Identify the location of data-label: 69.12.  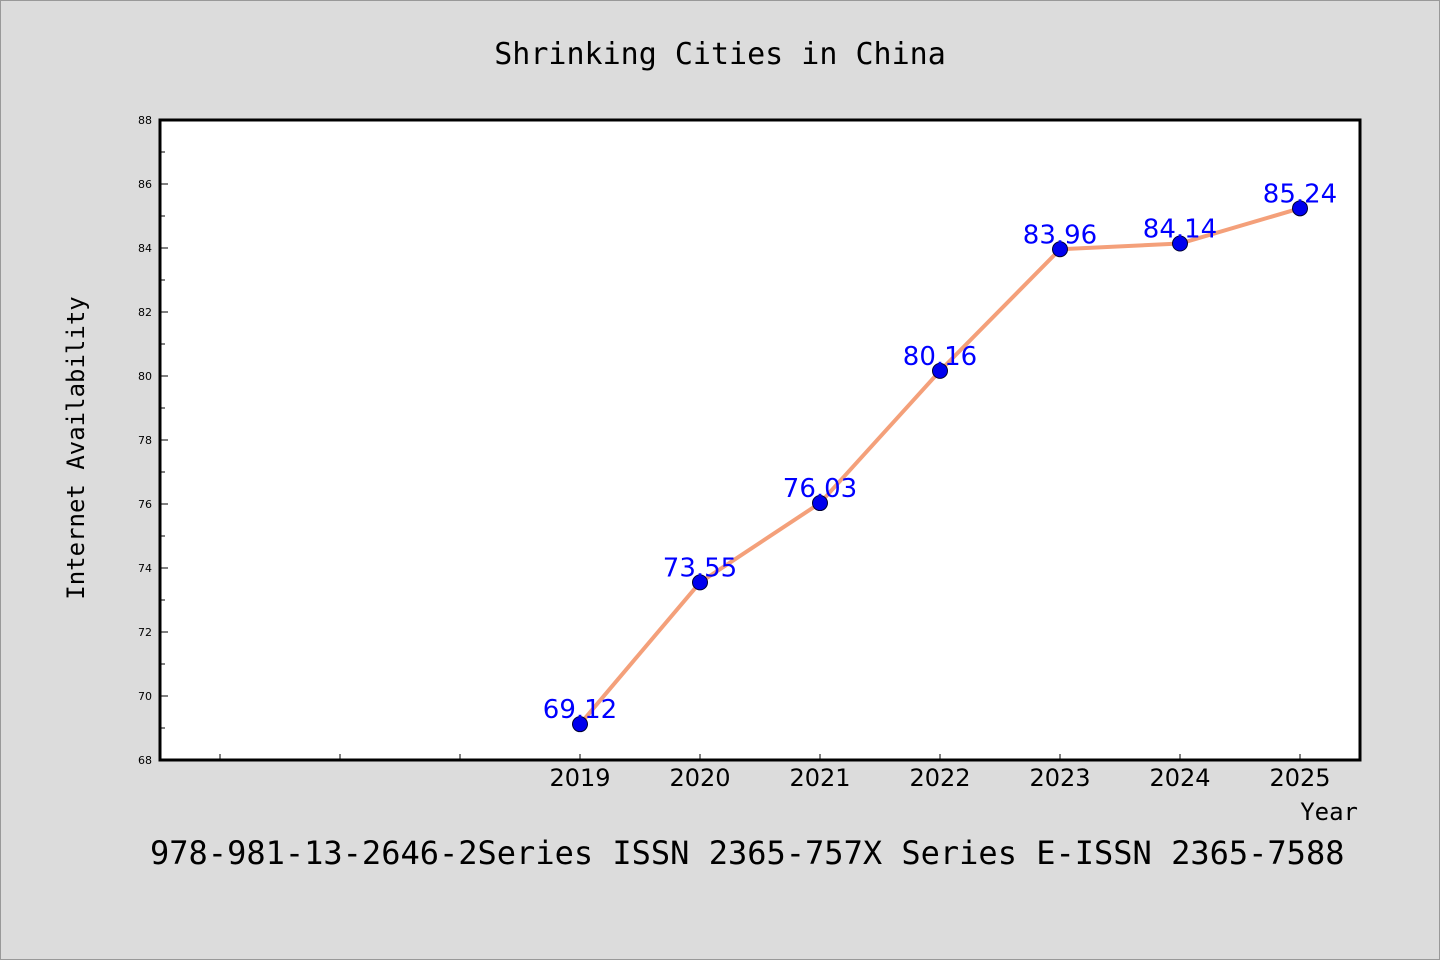
(580, 710).